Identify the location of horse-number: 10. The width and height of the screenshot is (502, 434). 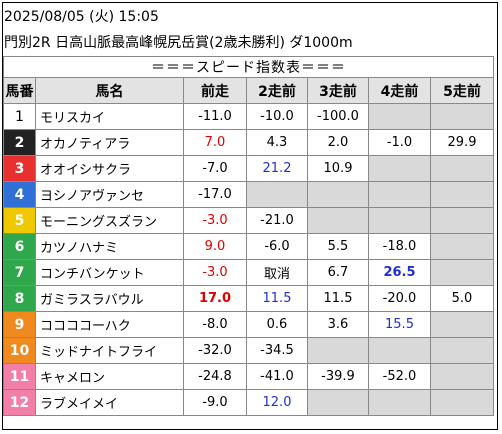
(19, 350).